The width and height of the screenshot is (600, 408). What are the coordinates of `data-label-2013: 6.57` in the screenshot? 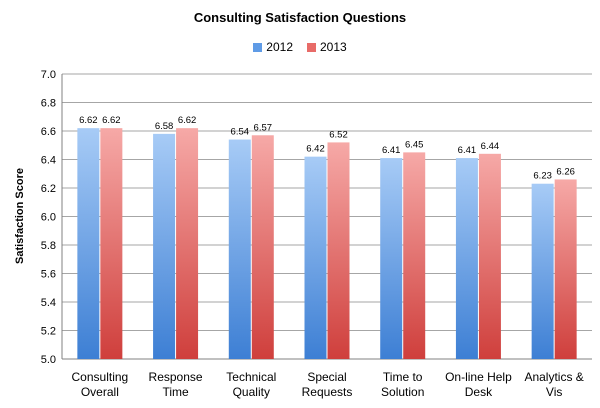 It's located at (263, 127).